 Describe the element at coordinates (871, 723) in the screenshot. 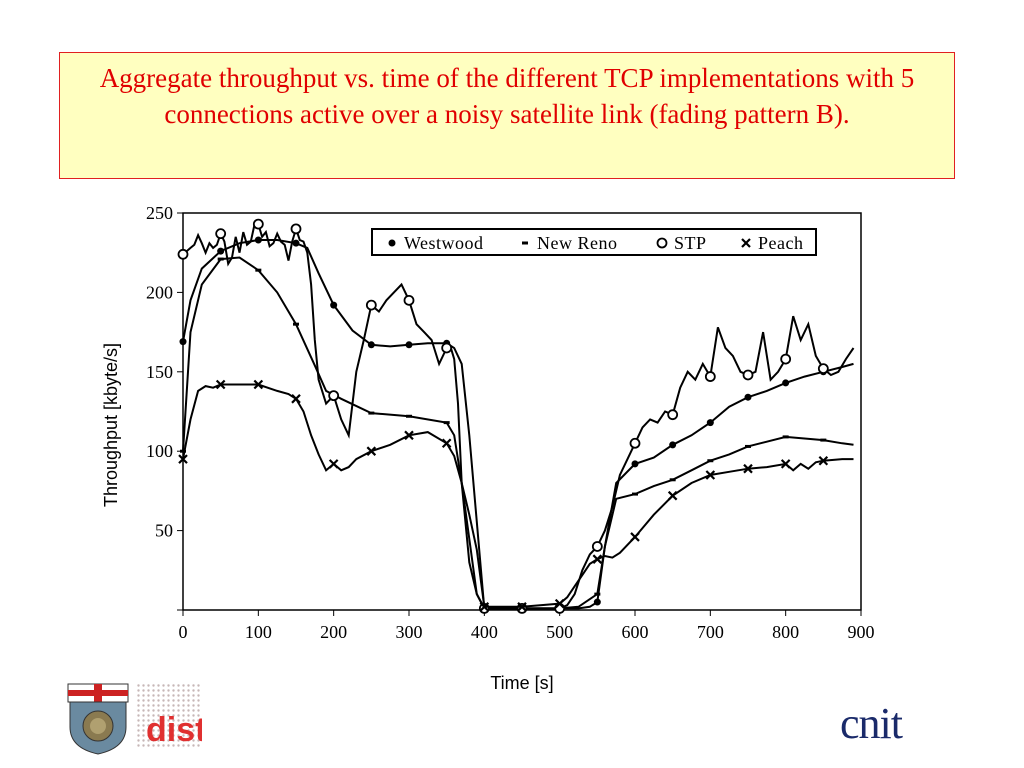

I see `cnit-logo: cnit` at that location.